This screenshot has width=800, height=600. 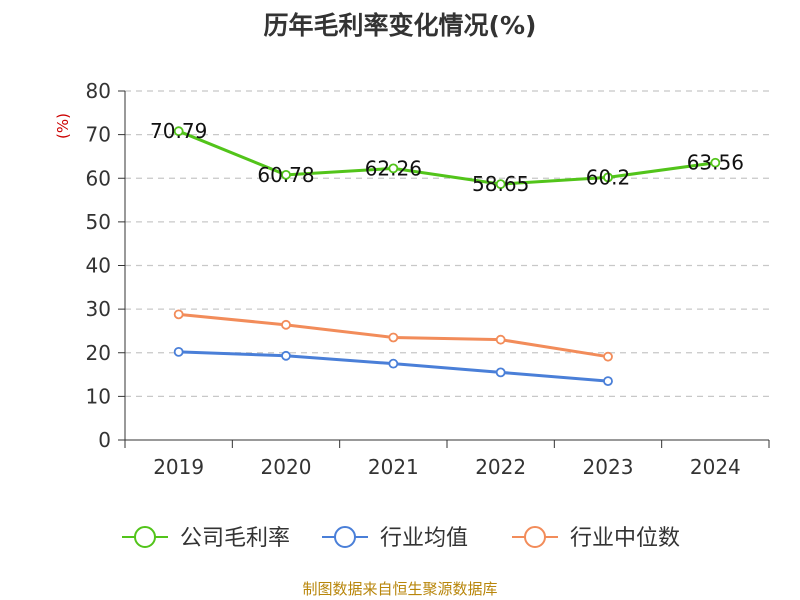 I want to click on data-label: 60.78, so click(x=285, y=175).